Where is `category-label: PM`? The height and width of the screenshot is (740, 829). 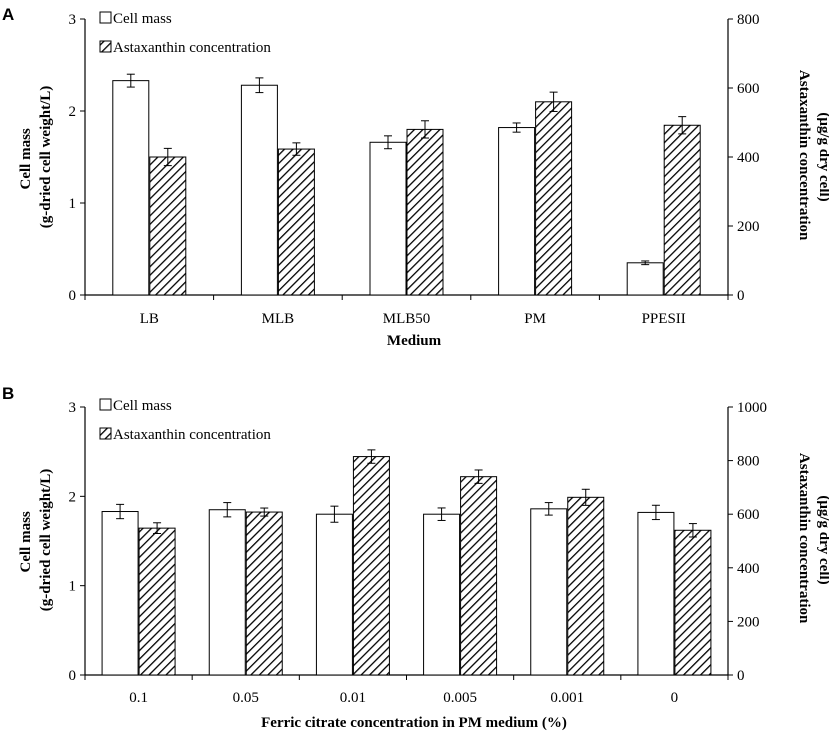 category-label: PM is located at coordinates (535, 319).